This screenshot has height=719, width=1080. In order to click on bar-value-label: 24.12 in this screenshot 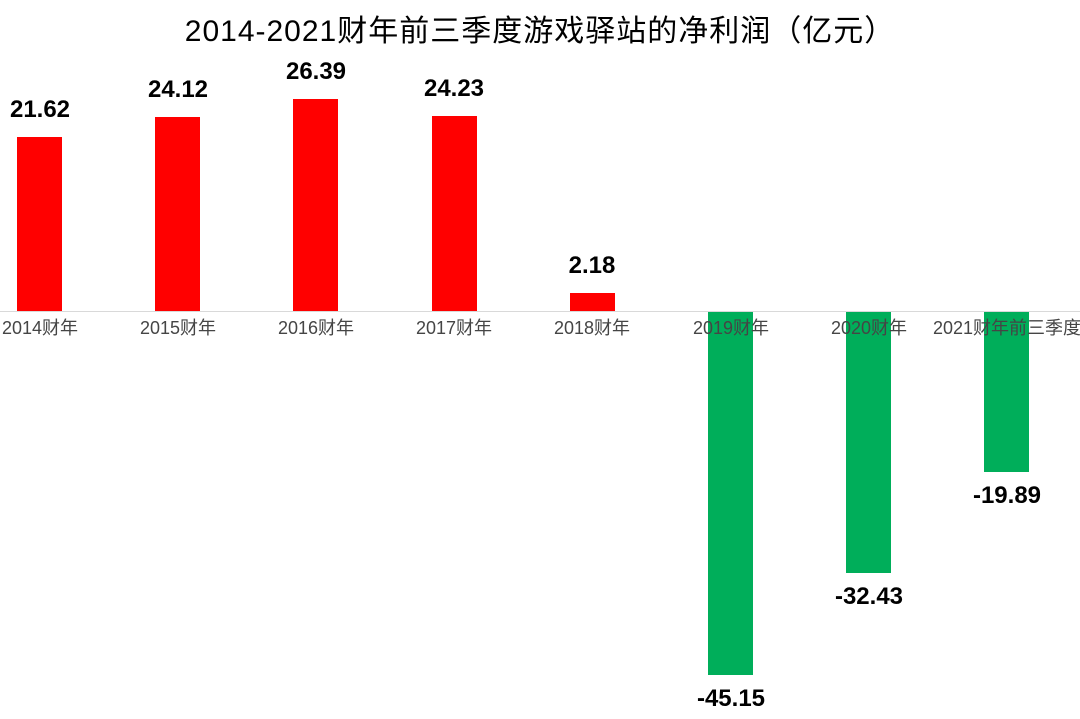, I will do `click(178, 89)`.